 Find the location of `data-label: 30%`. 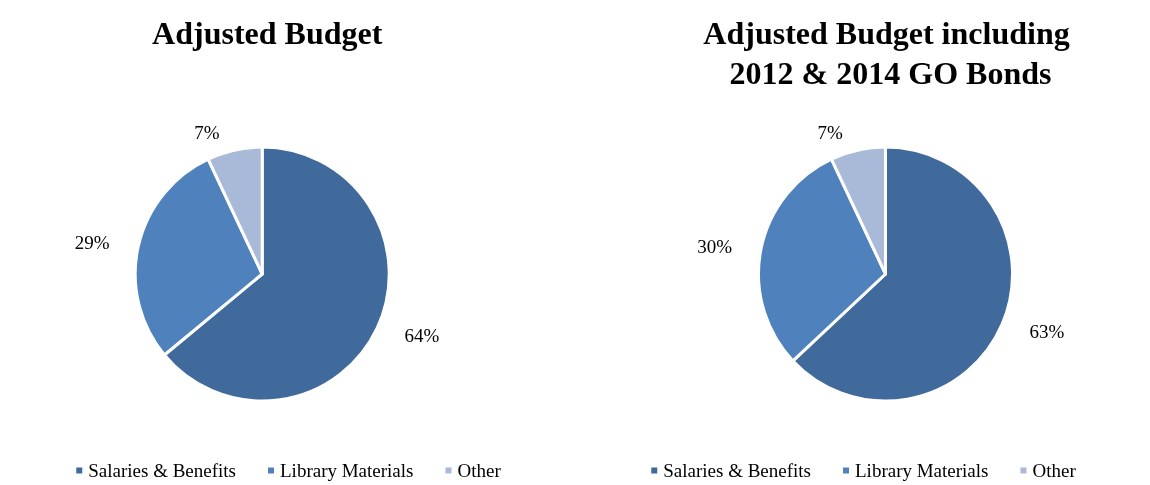

data-label: 30% is located at coordinates (715, 247).